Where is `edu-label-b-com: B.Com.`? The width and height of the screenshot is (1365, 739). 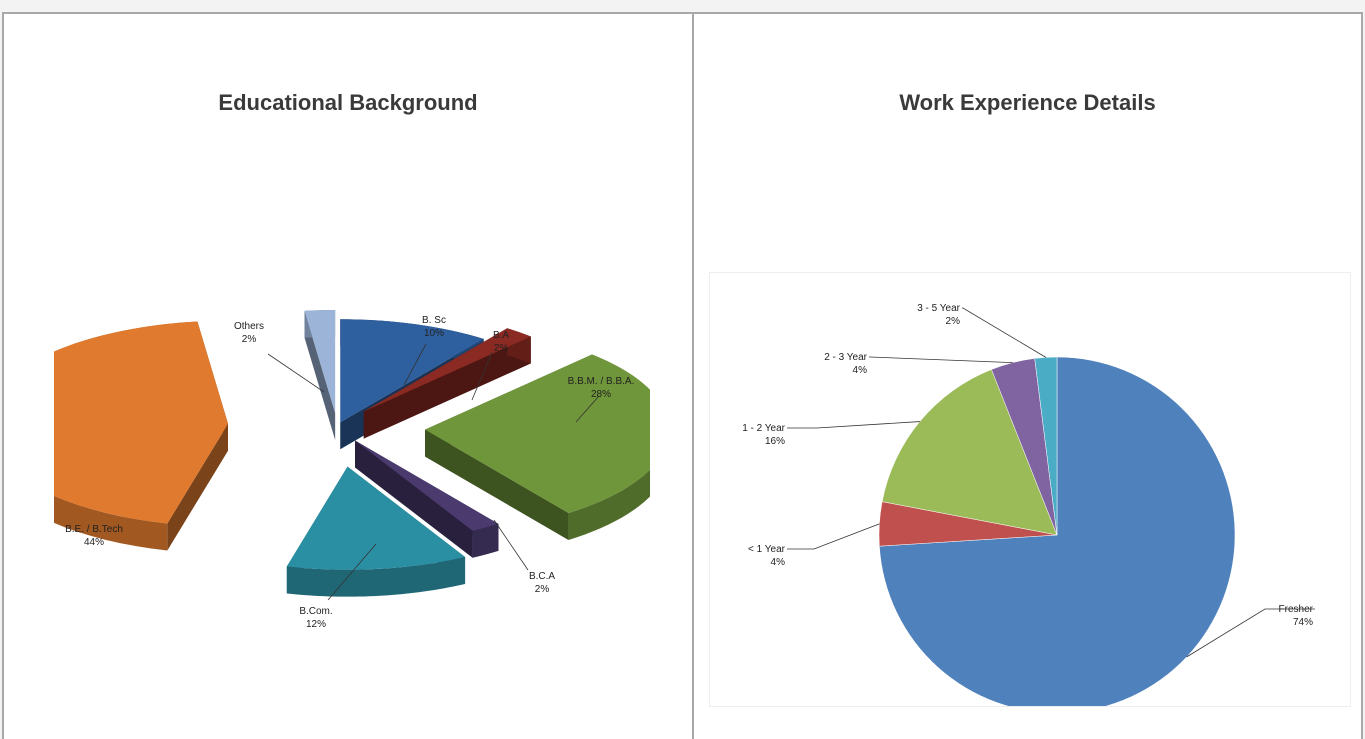 edu-label-b-com: B.Com. is located at coordinates (315, 611).